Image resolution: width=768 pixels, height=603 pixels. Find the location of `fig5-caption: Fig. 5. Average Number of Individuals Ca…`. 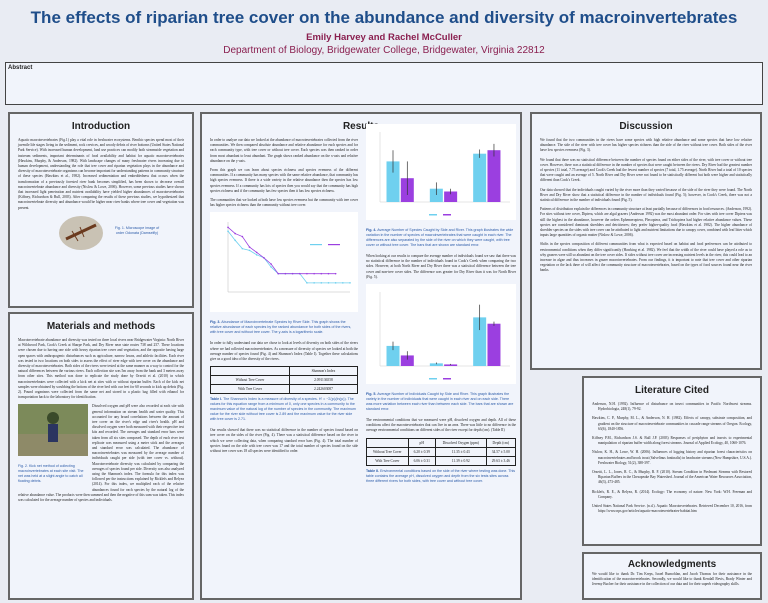

fig5-caption: Fig. 5. Average Number of Individuals Ca… is located at coordinates (441, 402).